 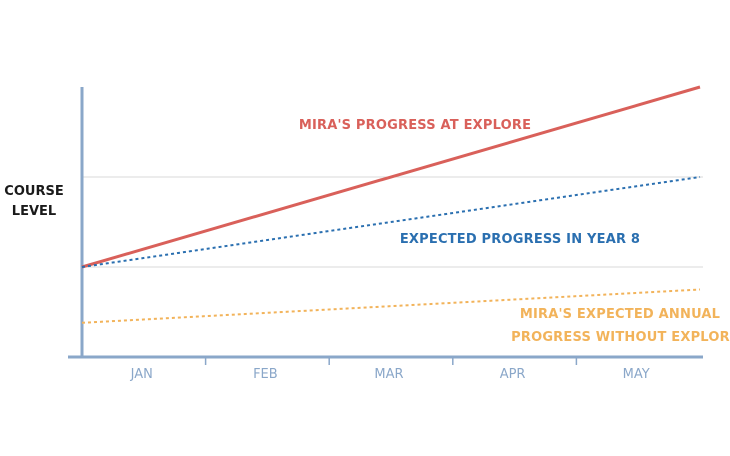 I want to click on x-tick-label-mar: MAR, so click(x=388, y=374).